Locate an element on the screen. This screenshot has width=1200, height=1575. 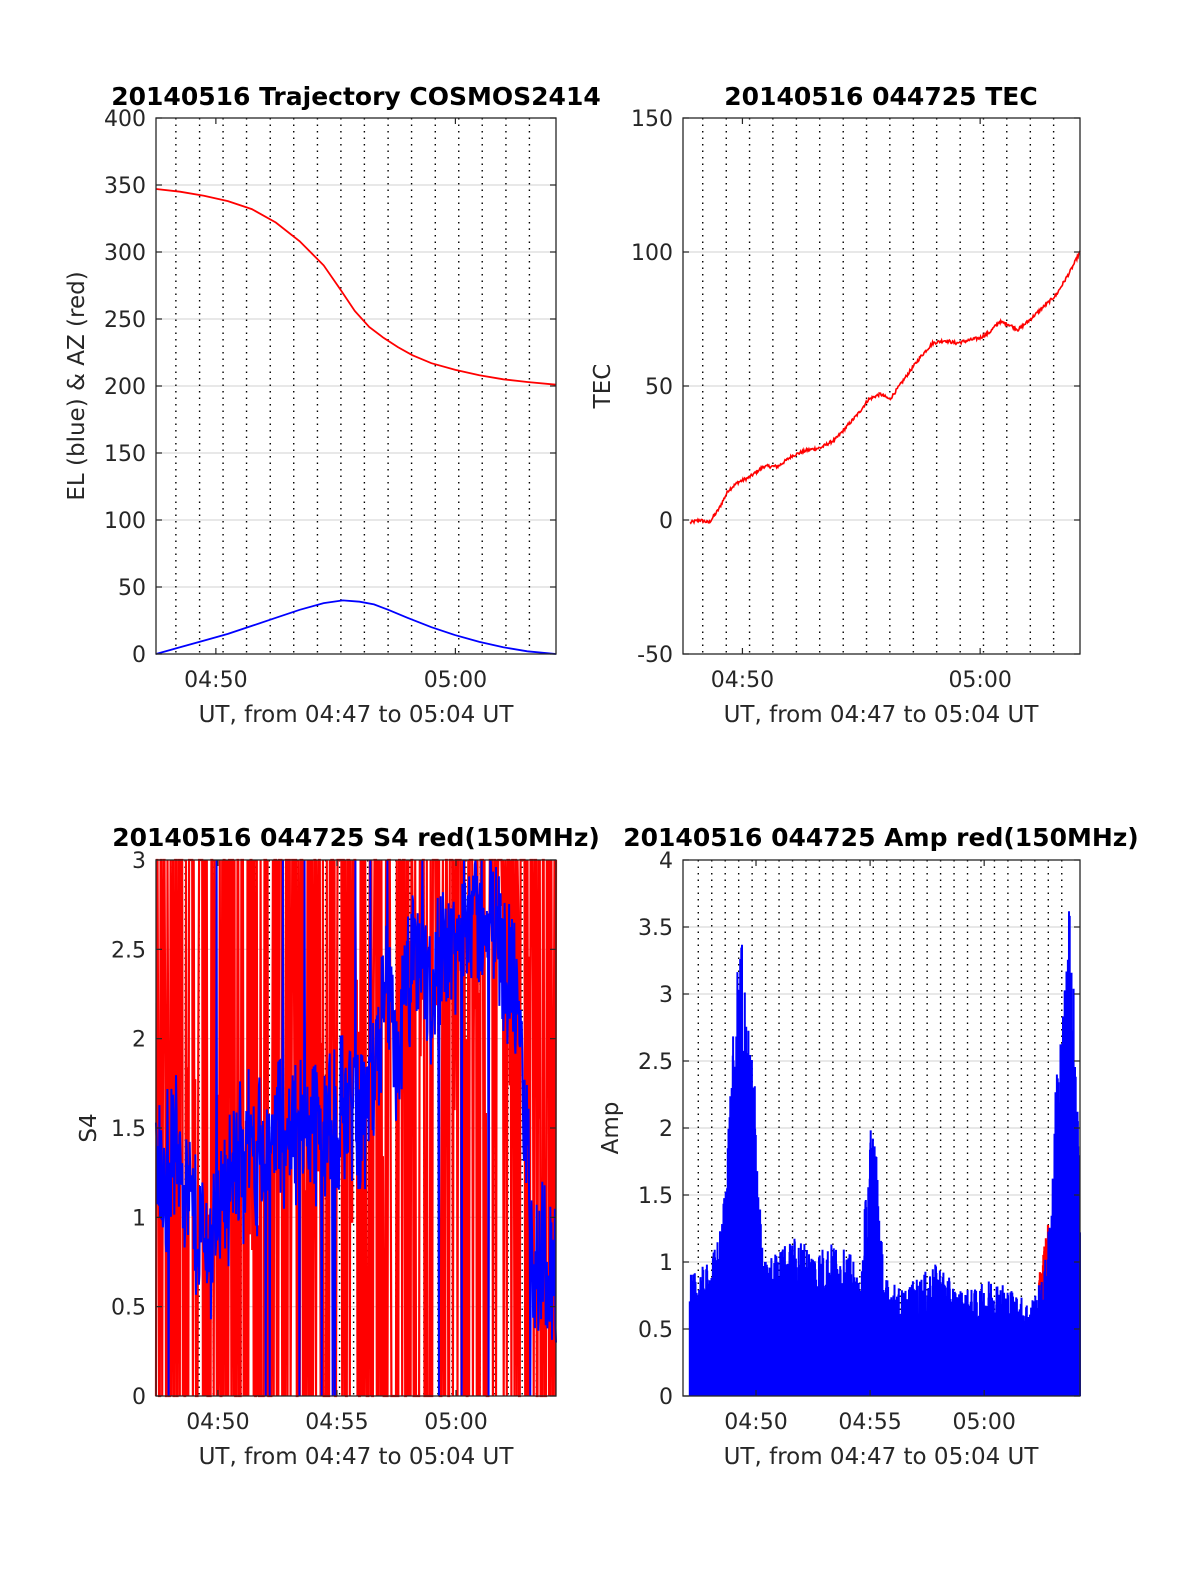
chart-title: 20140516 044725 Amp red(150MHz) is located at coordinates (881, 837).